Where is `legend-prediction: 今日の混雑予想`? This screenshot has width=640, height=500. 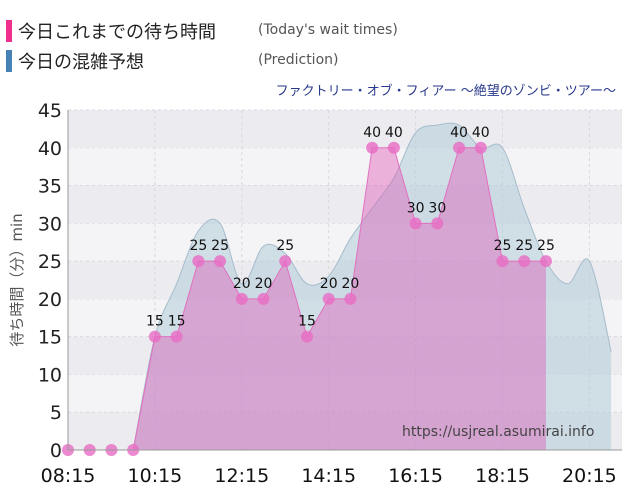 legend-prediction: 今日の混雑予想 is located at coordinates (75, 61).